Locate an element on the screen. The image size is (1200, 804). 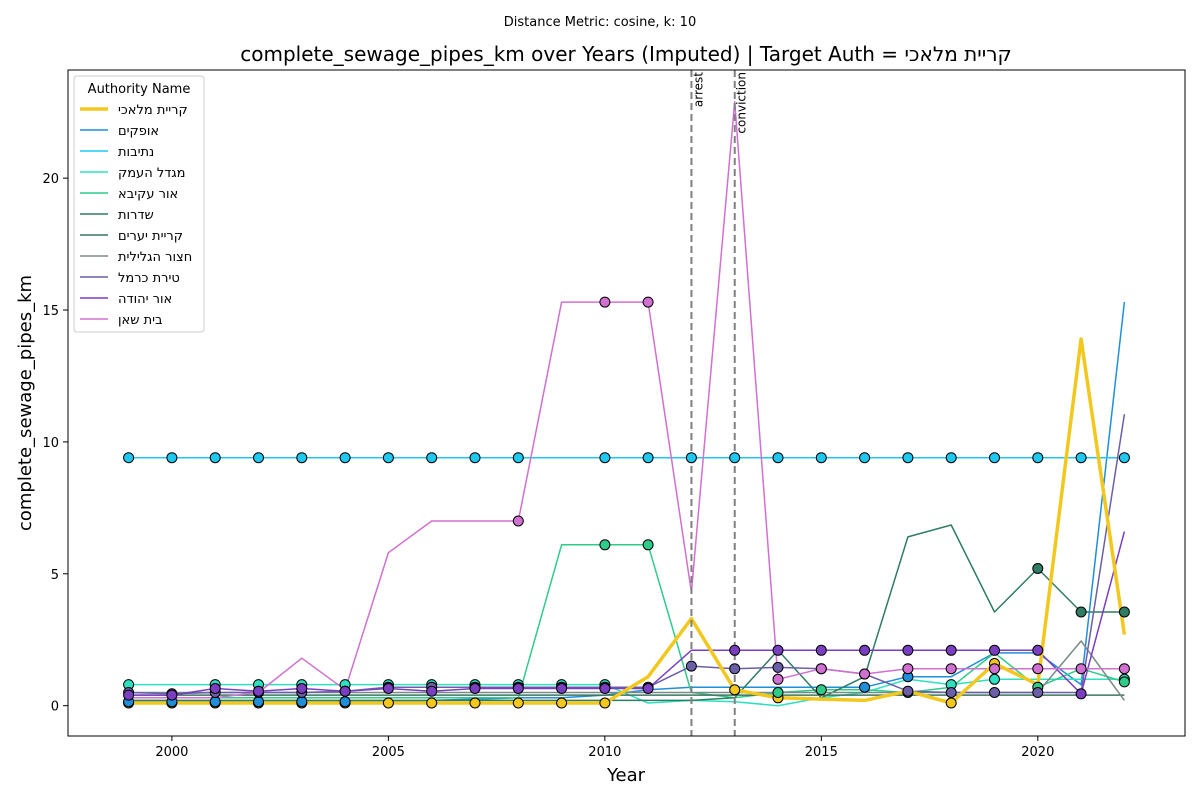
legend-label: אור יהודה is located at coordinates (145, 299).